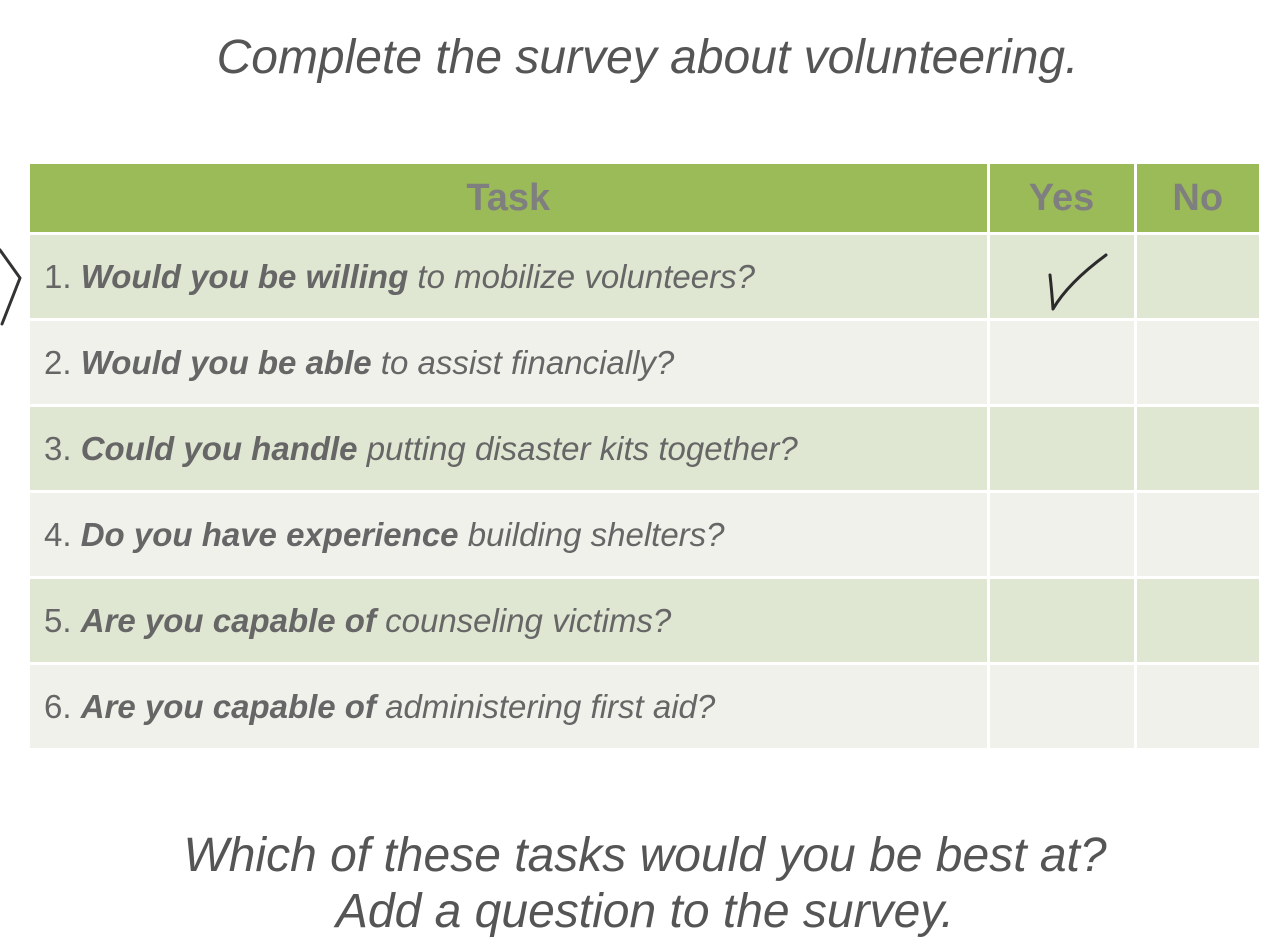  What do you see at coordinates (58, 448) in the screenshot?
I see `question-number: 3.` at bounding box center [58, 448].